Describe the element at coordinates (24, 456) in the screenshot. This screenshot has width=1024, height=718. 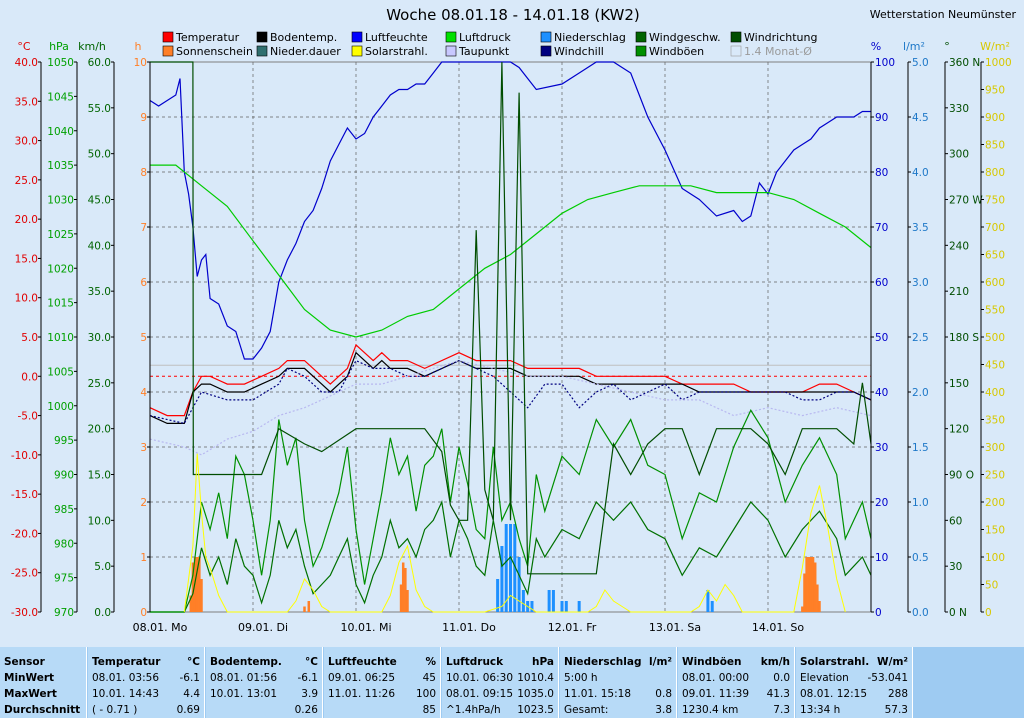
I see `temp-tick-label: -10.0` at that location.